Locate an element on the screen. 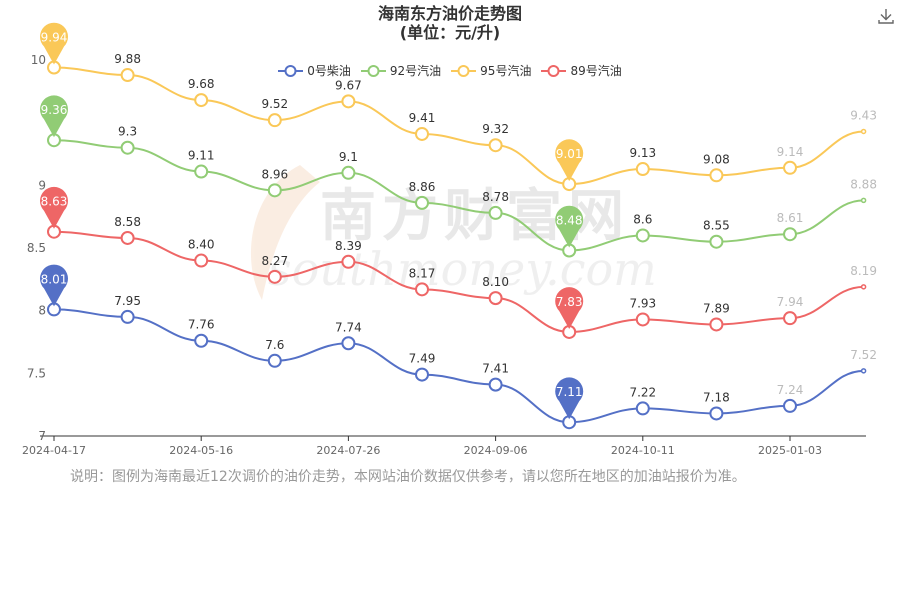 This screenshot has height=600, width=900. y-tick-label: 8.5 is located at coordinates (36, 248).